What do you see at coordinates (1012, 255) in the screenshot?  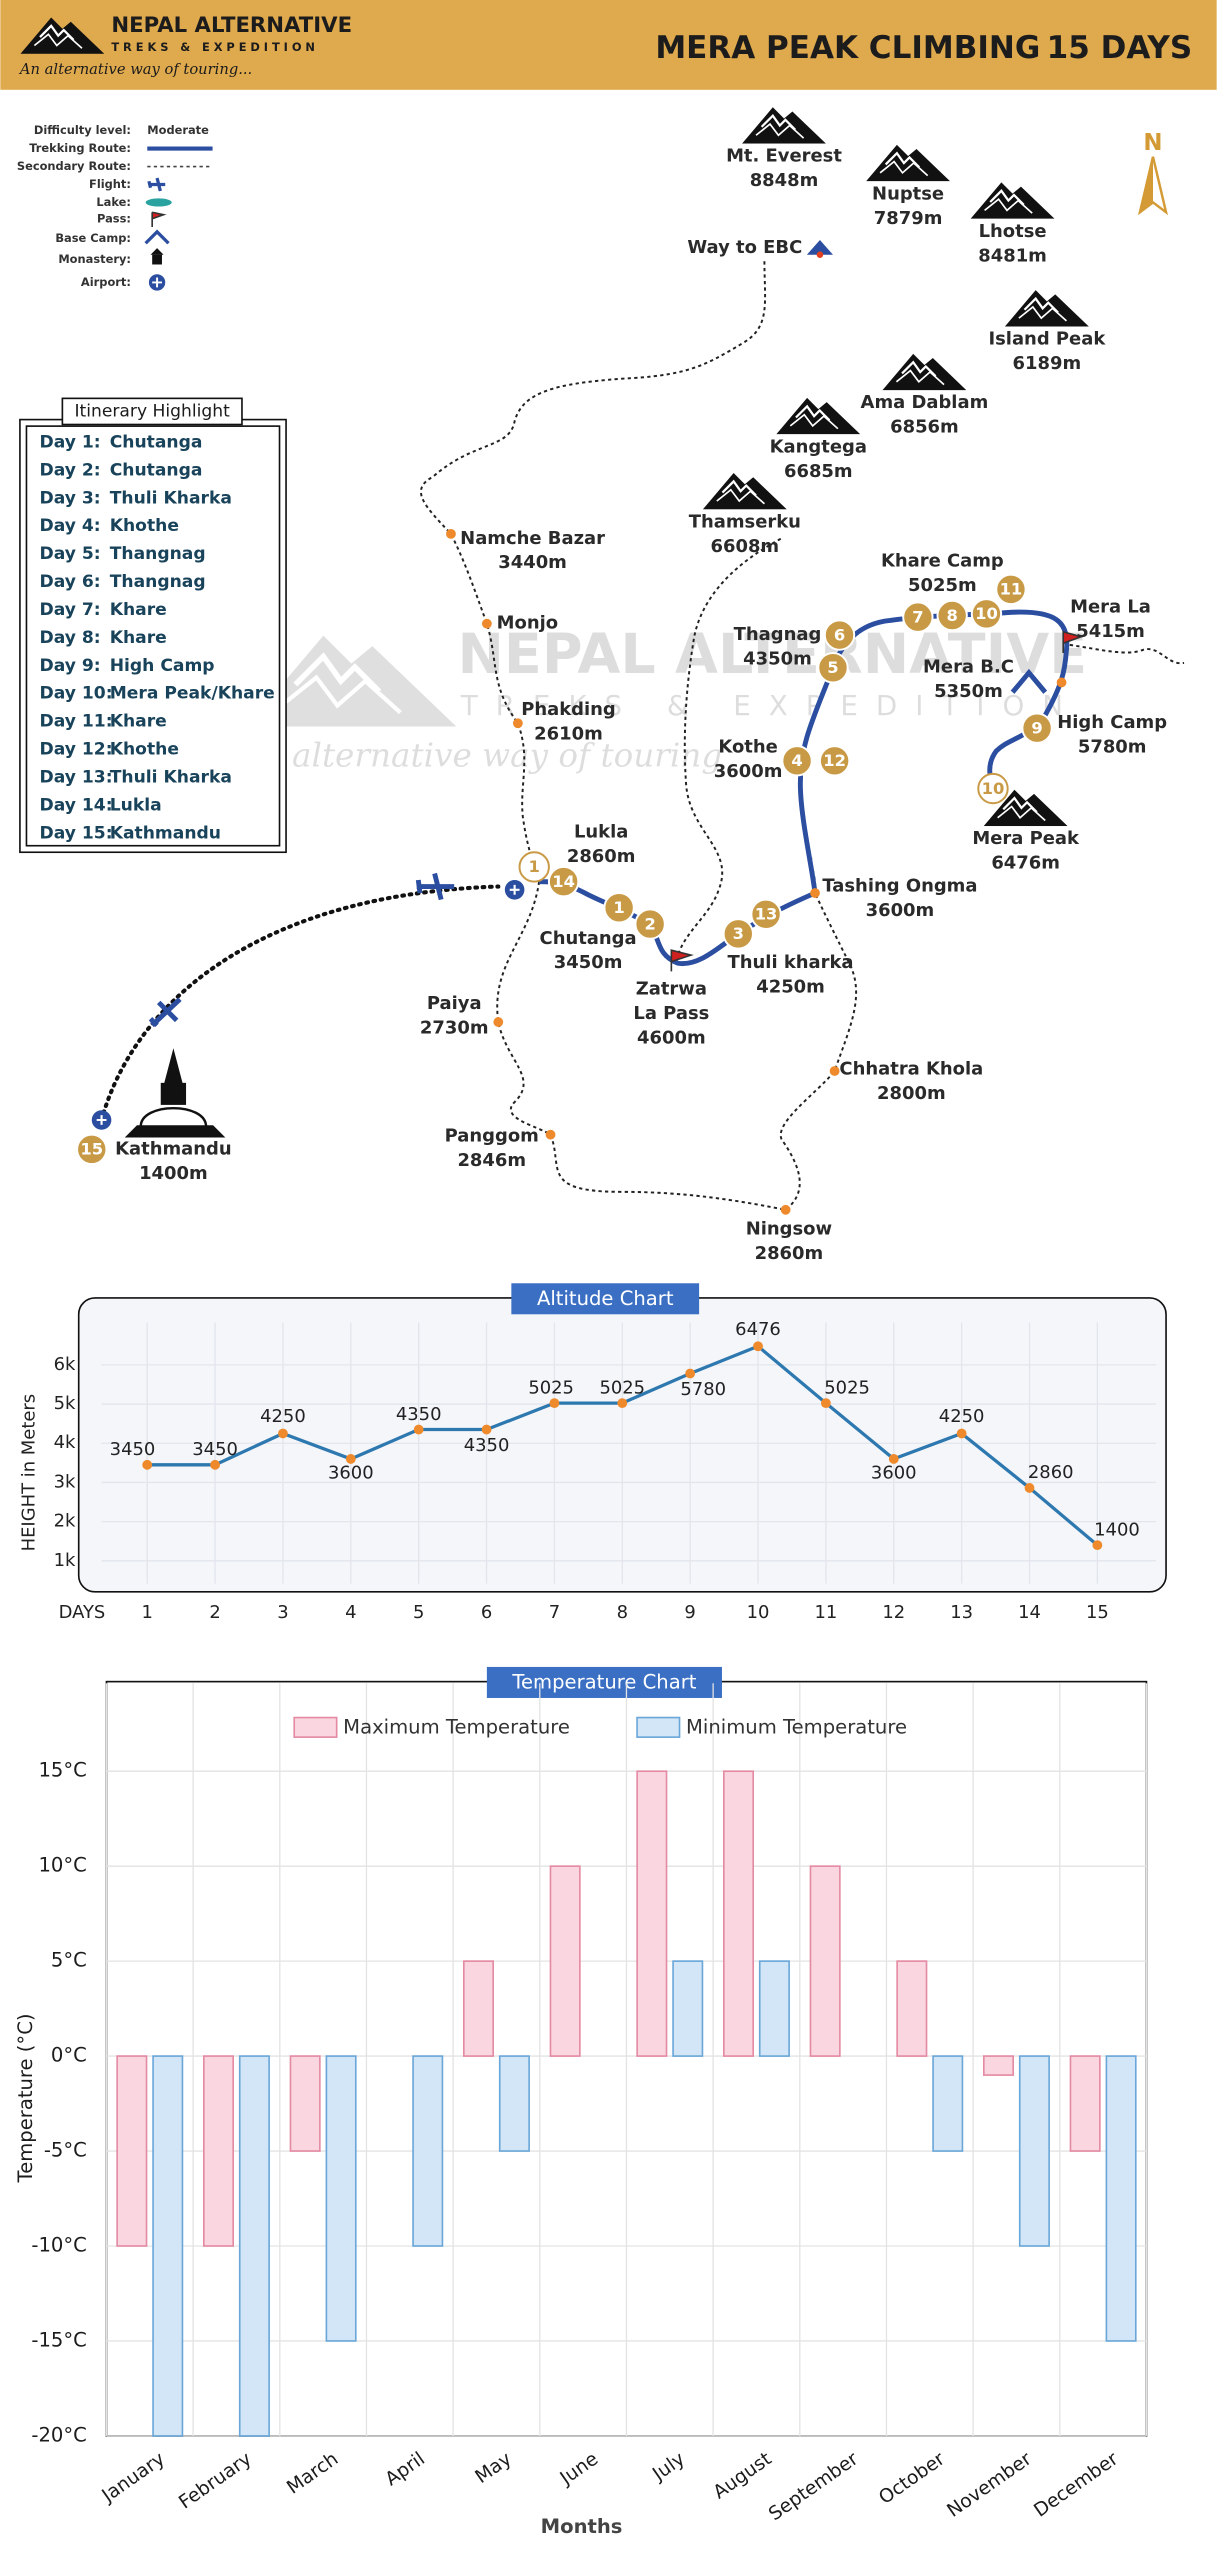 I see `peak-height: 8481m` at bounding box center [1012, 255].